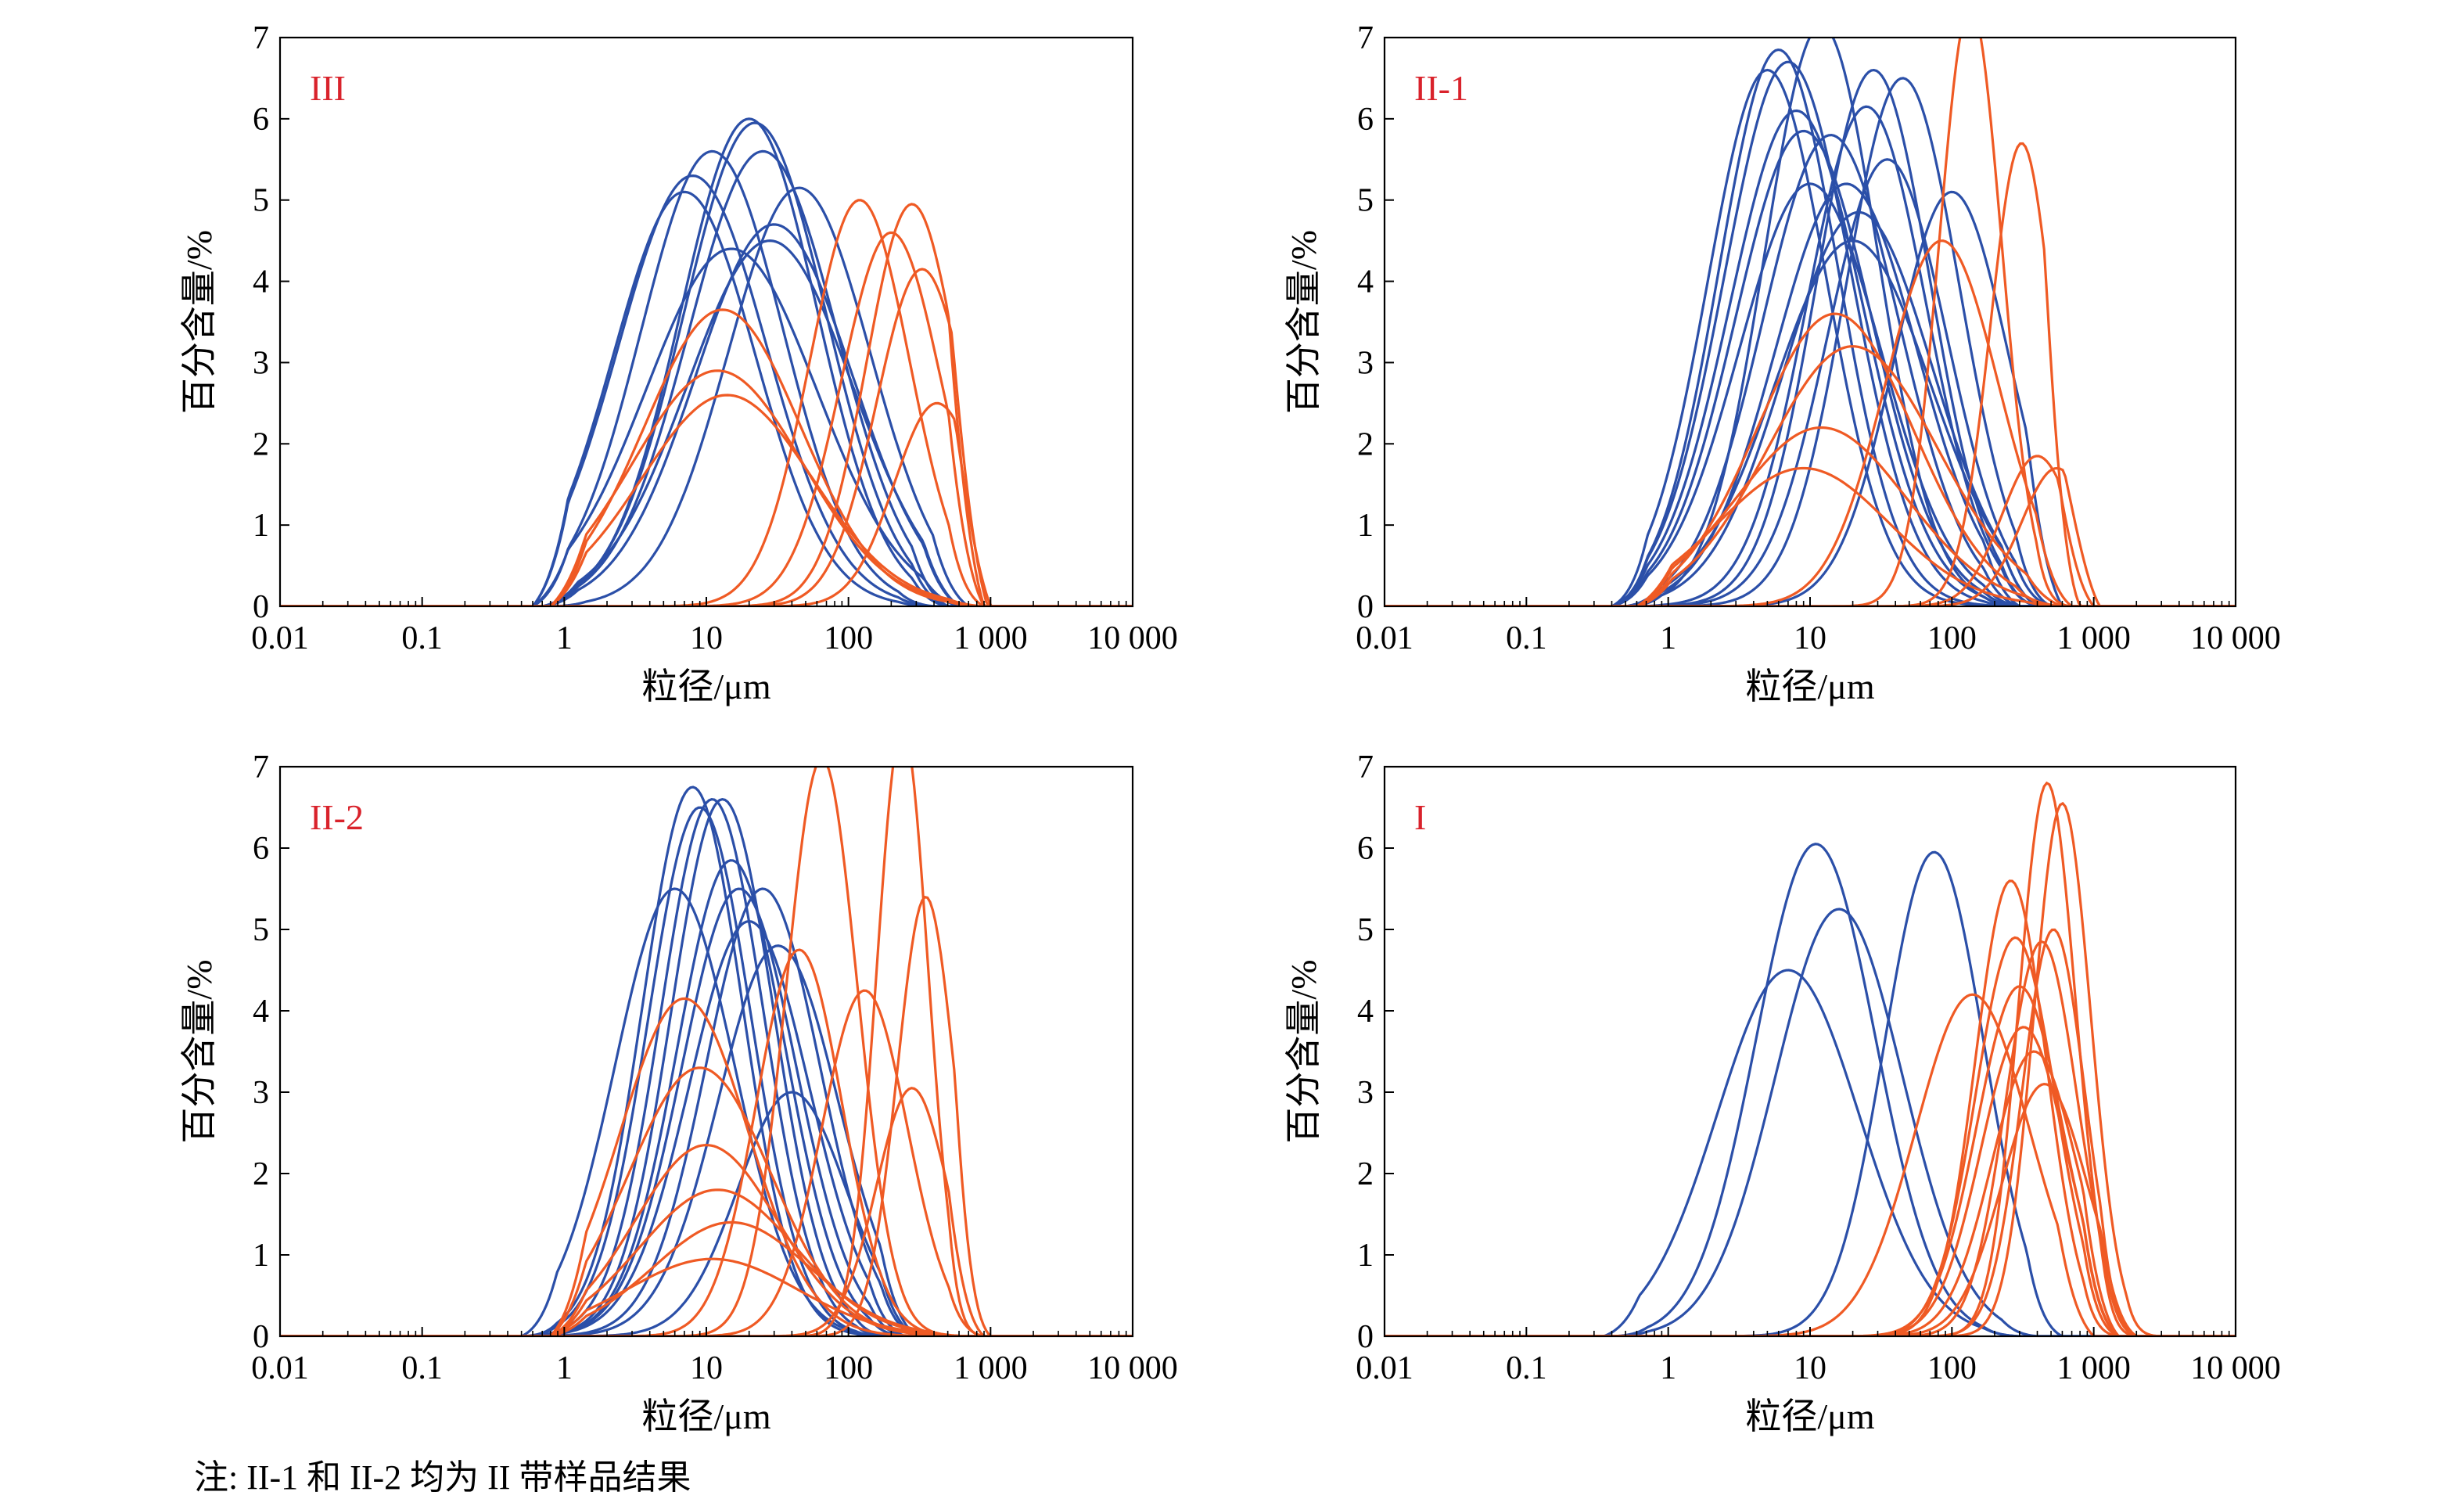  I want to click on panel-label: I, so click(1420, 817).